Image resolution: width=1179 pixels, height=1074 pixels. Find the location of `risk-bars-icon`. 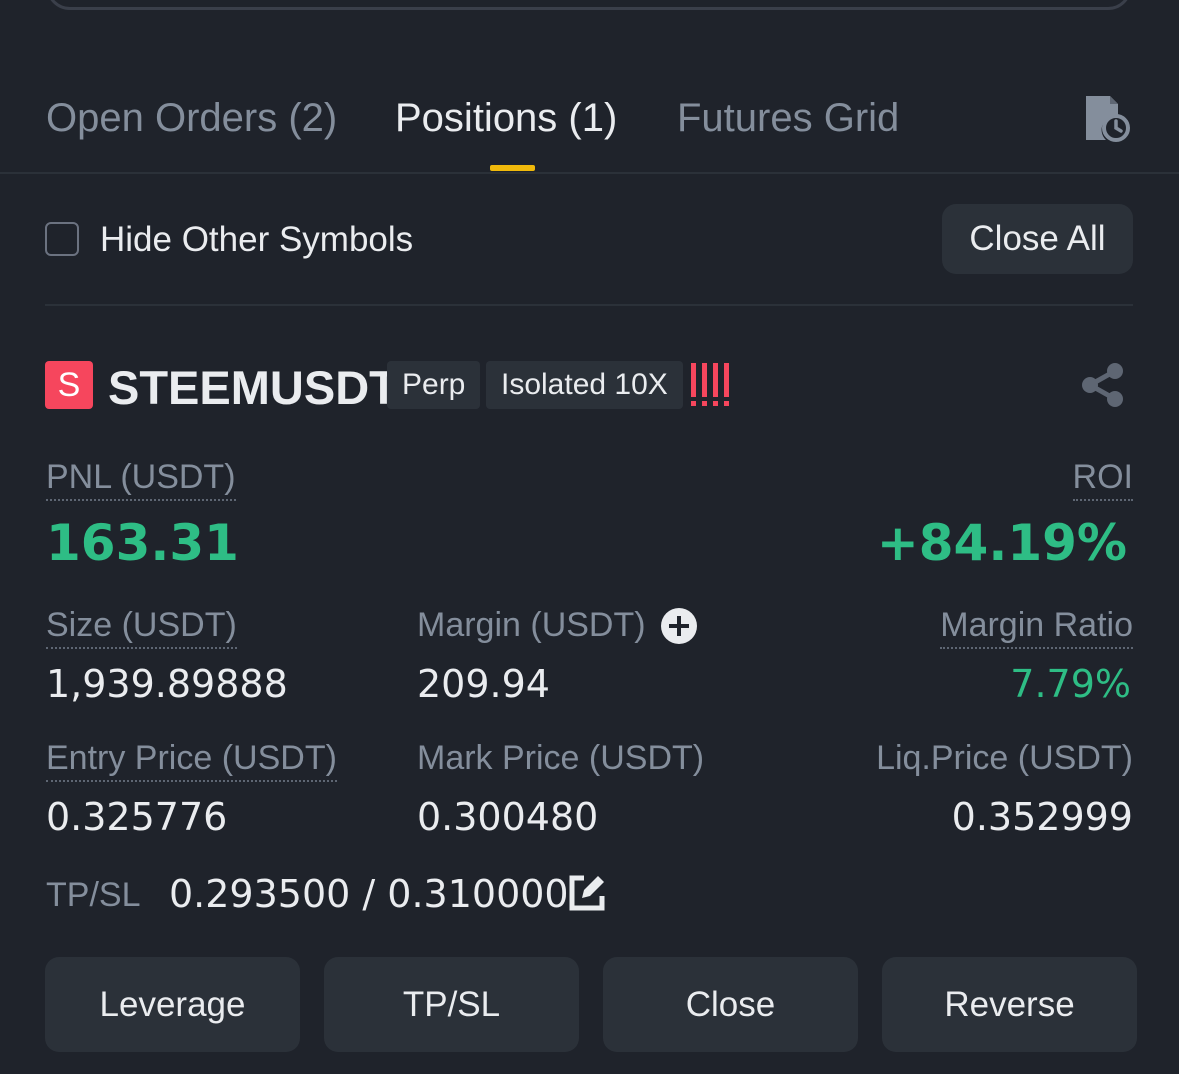

risk-bars-icon is located at coordinates (710, 384).